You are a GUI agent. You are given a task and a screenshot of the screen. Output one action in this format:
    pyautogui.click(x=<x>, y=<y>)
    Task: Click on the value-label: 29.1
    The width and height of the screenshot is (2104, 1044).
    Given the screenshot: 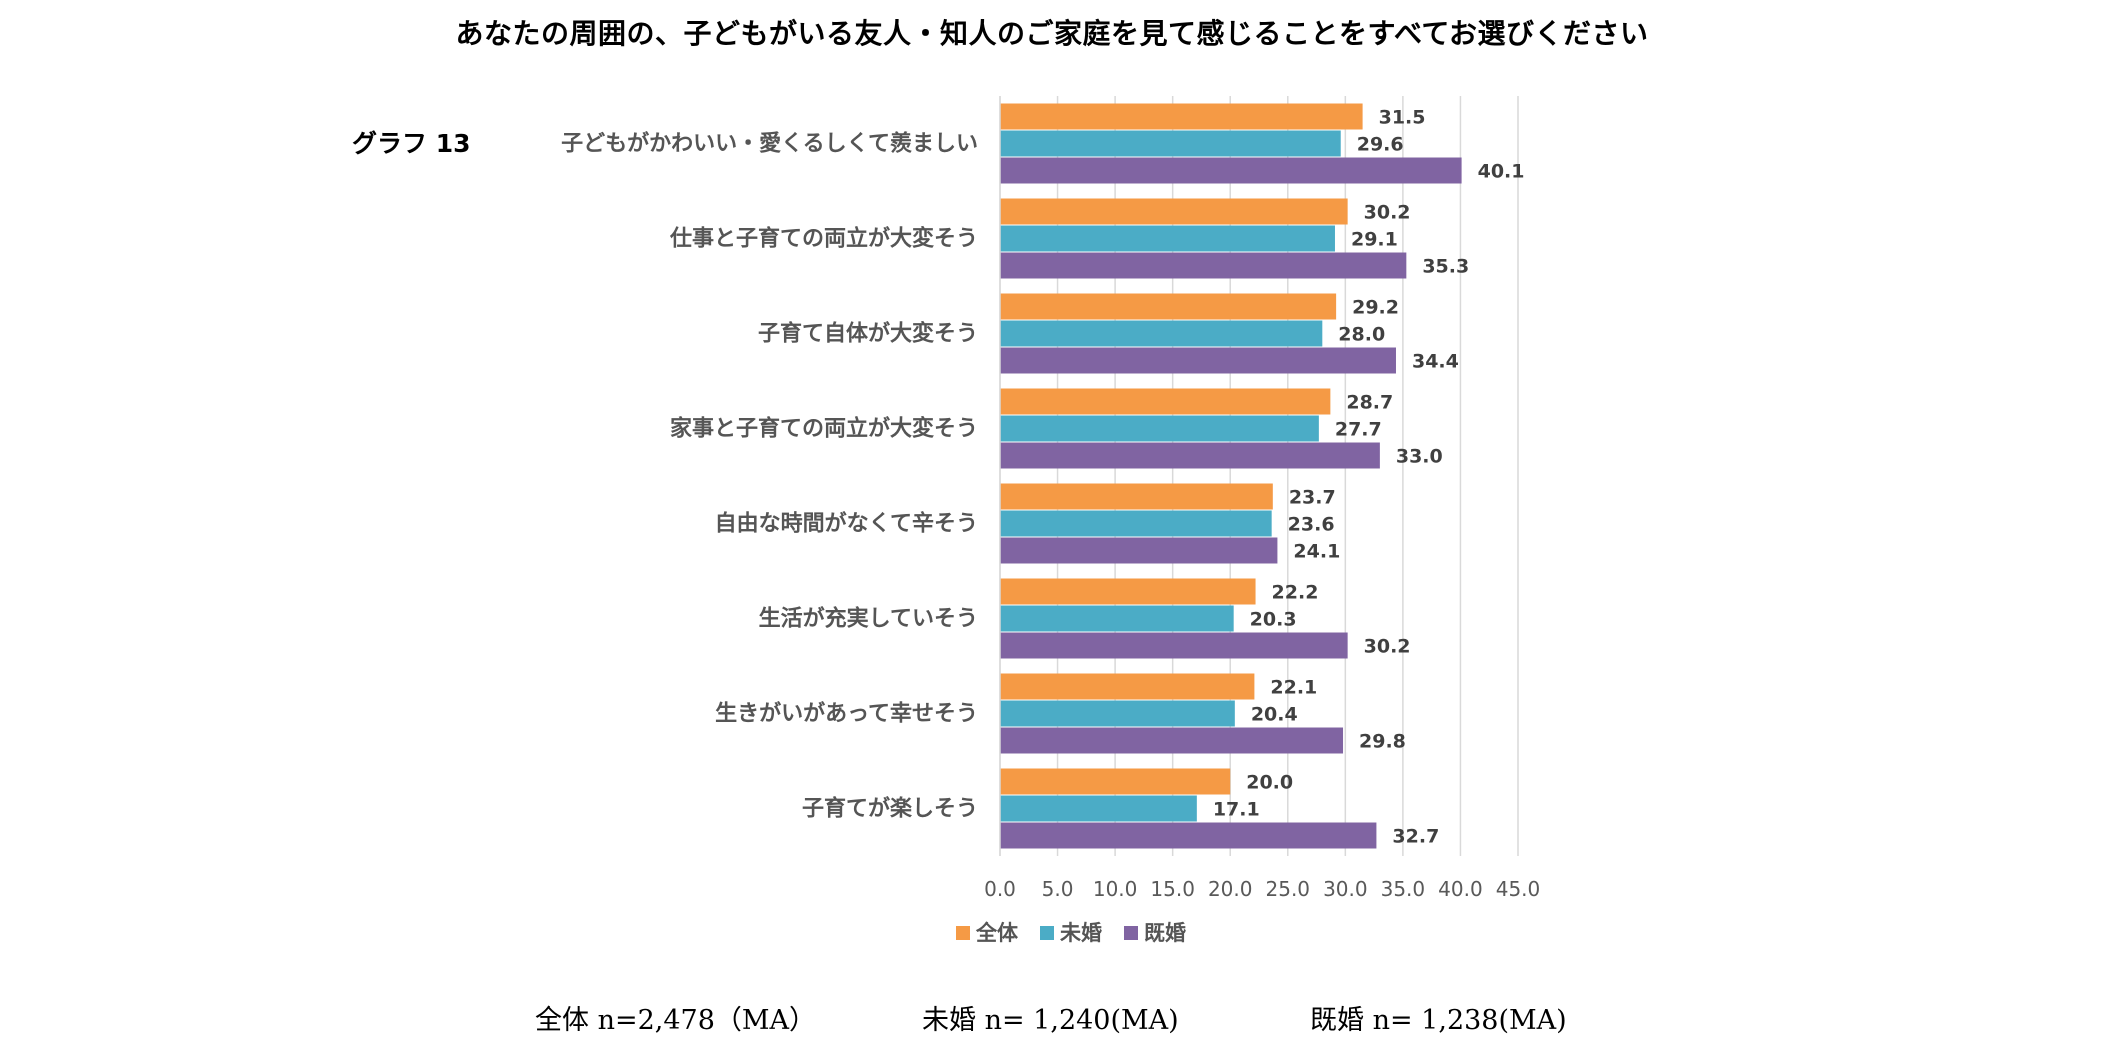 What is the action you would take?
    pyautogui.click(x=1374, y=240)
    